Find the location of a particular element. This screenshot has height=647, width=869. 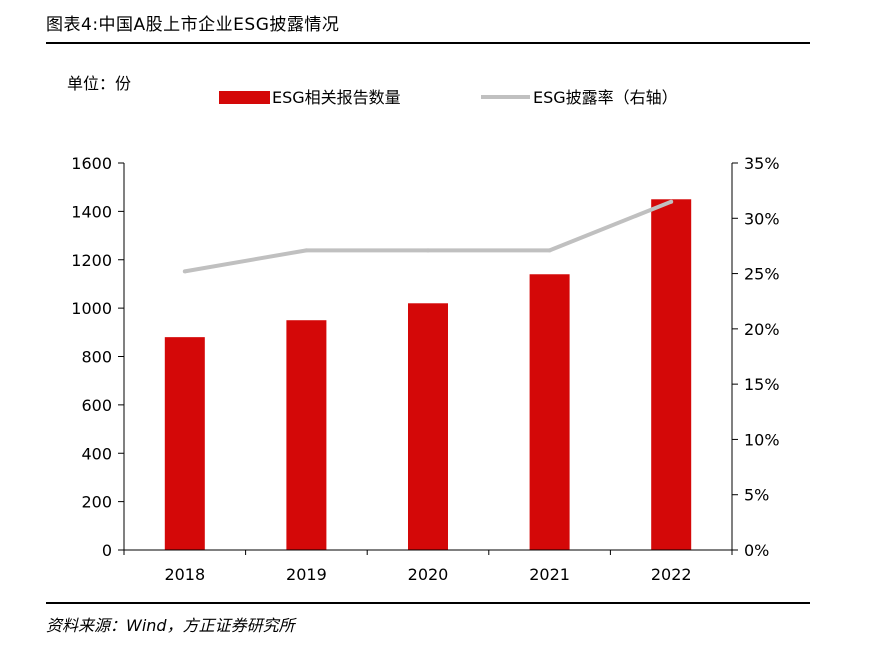

x-tick-label: 2020 is located at coordinates (428, 574).